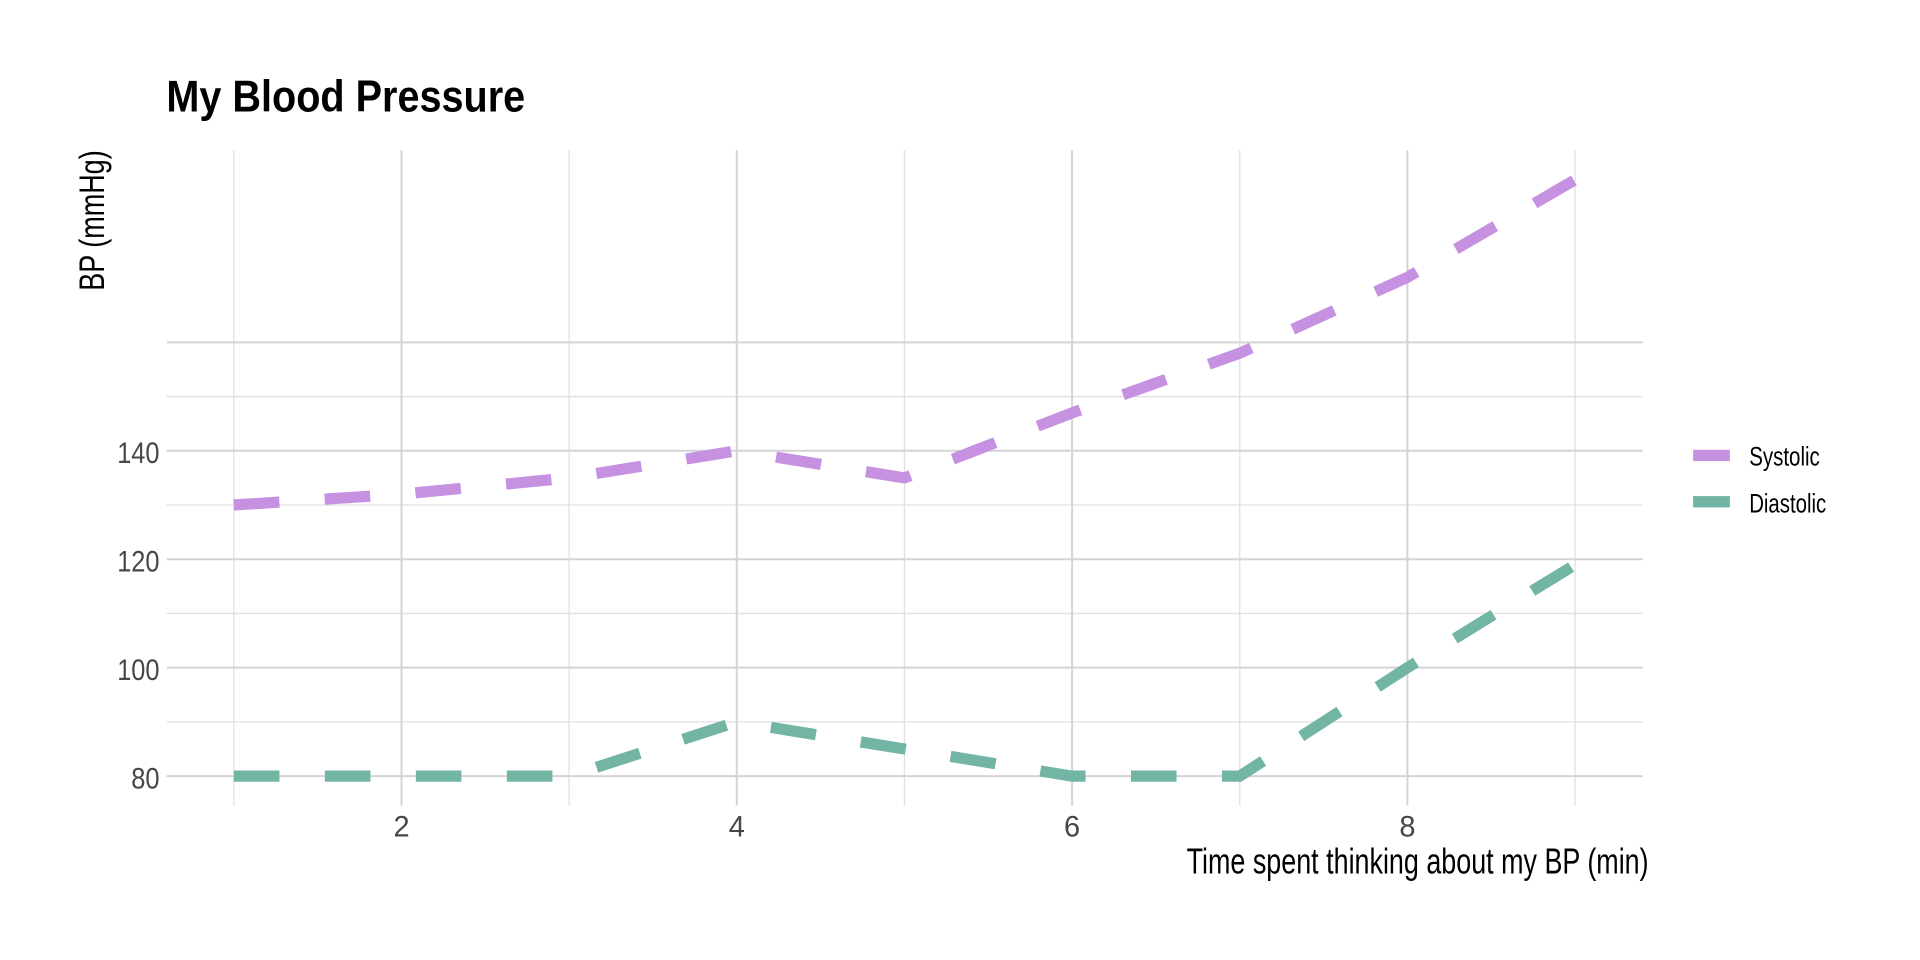  I want to click on svg-text:Time spent thinking about my B: Time spent thinking about my BP (min), so click(1418, 861).